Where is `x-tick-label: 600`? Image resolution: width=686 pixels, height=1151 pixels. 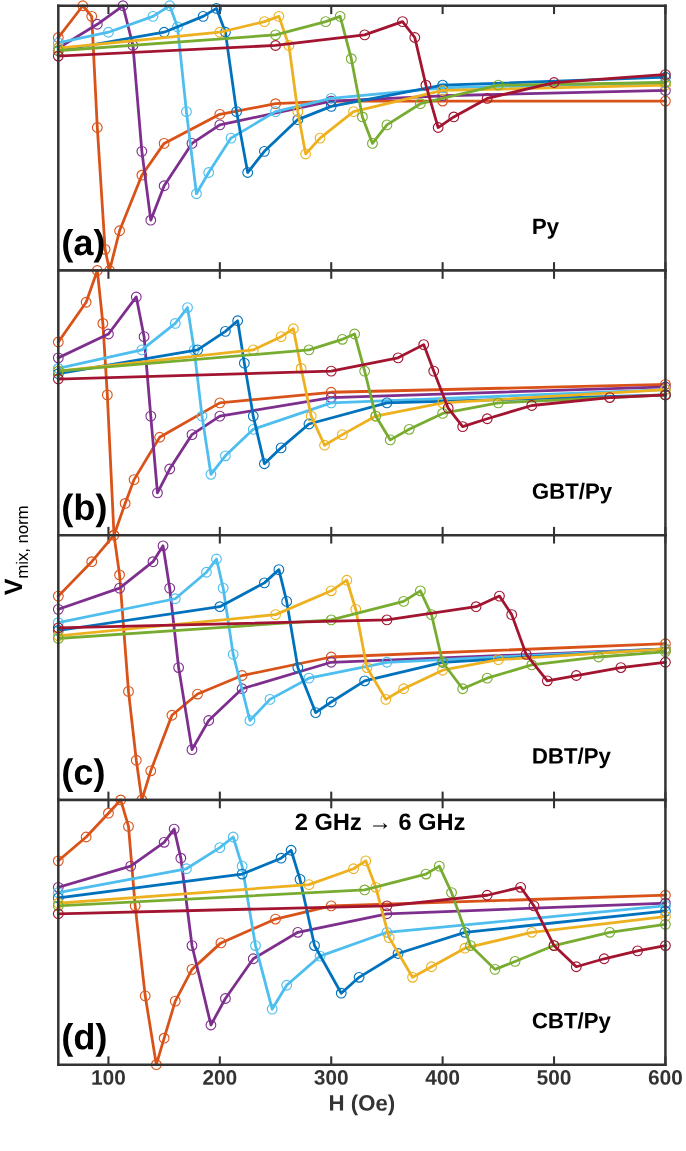
x-tick-label: 600 is located at coordinates (665, 1077).